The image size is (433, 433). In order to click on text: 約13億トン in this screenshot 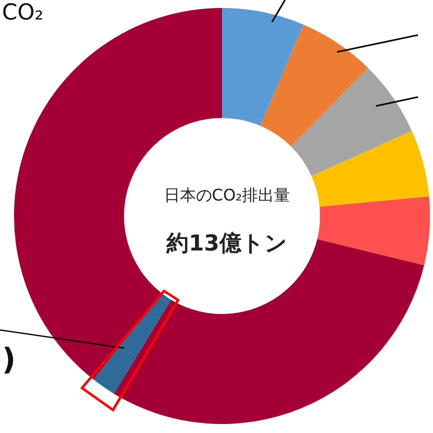, I will do `click(227, 244)`.